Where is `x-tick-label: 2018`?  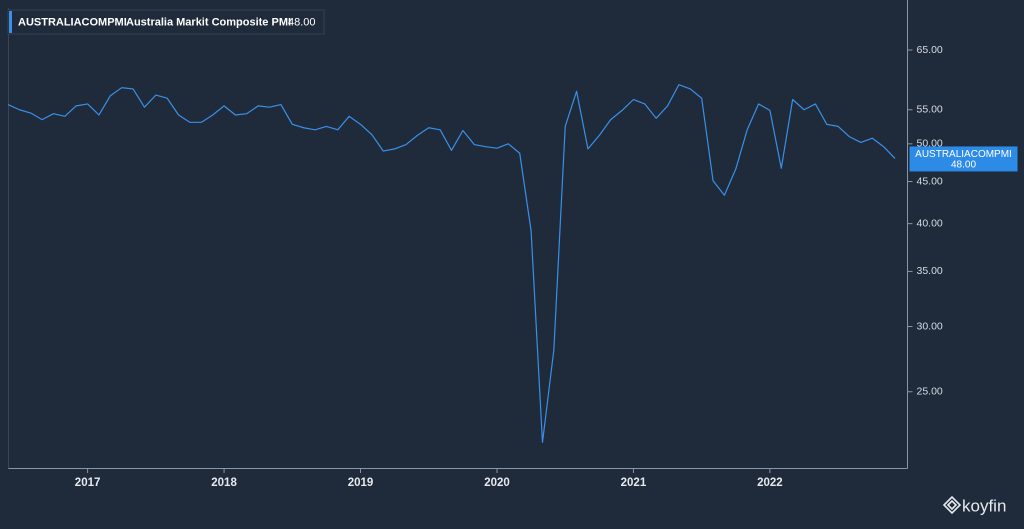 x-tick-label: 2018 is located at coordinates (224, 483).